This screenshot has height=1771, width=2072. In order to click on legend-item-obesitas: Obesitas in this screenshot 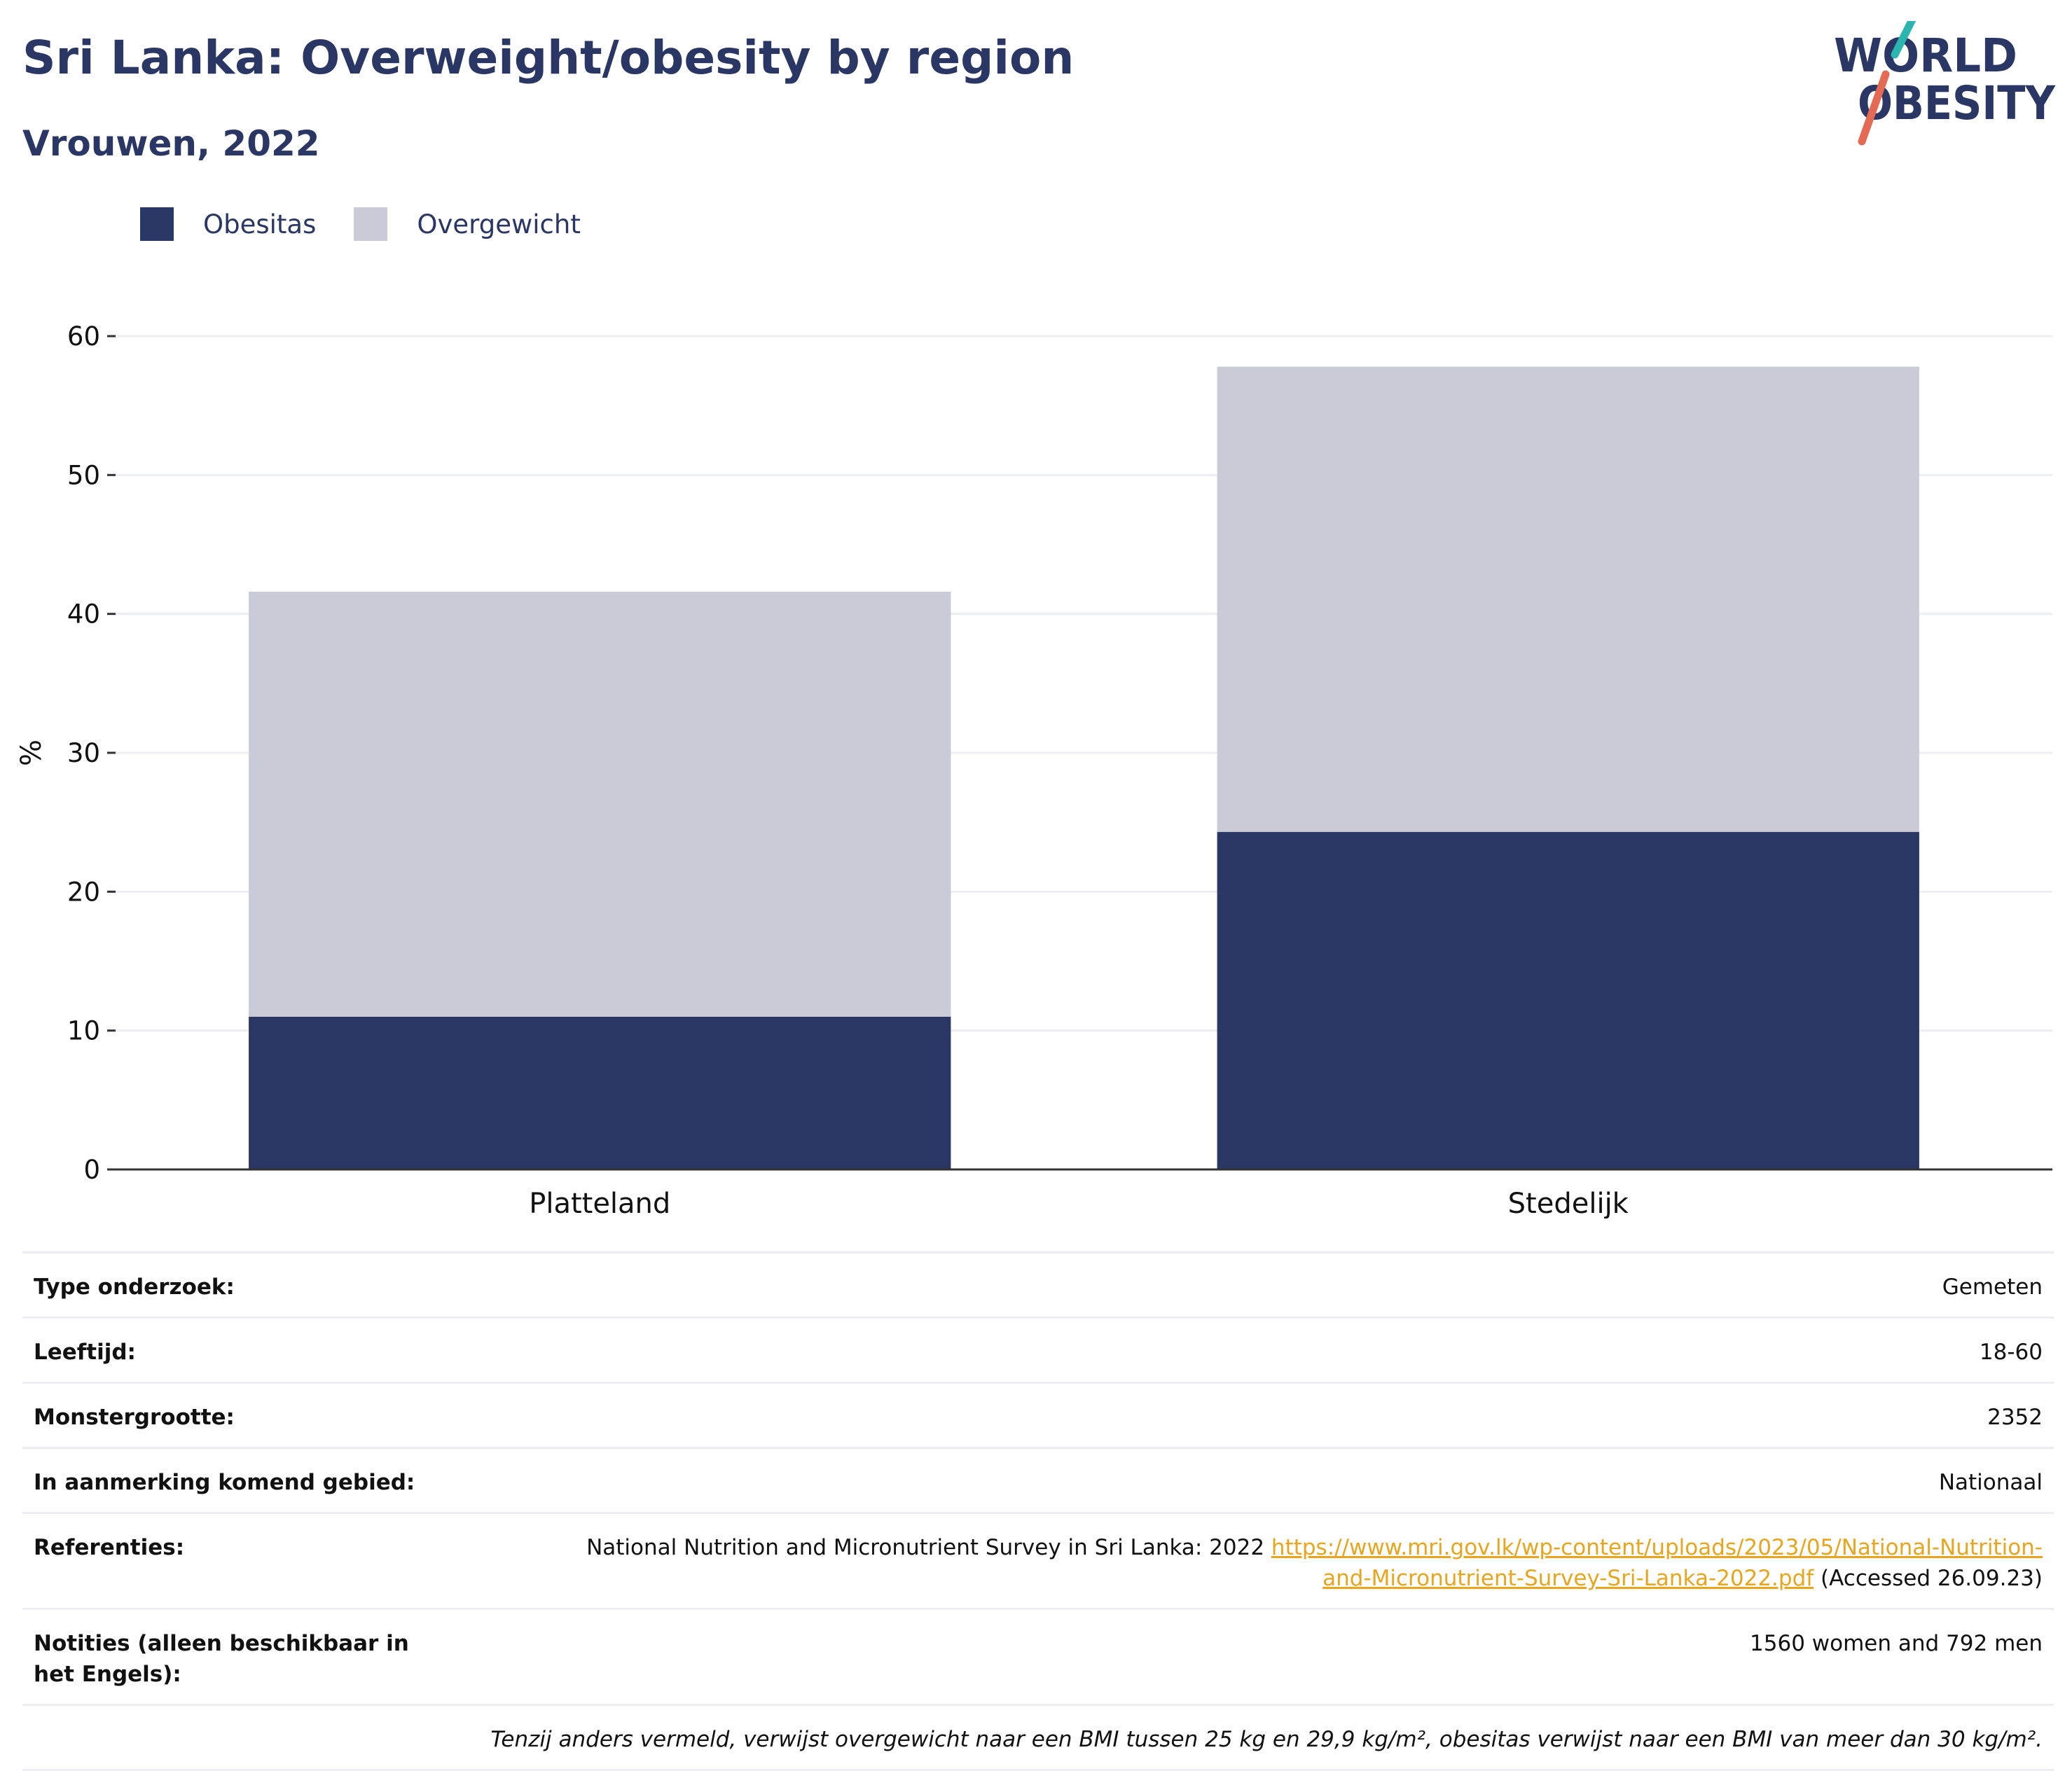, I will do `click(228, 224)`.